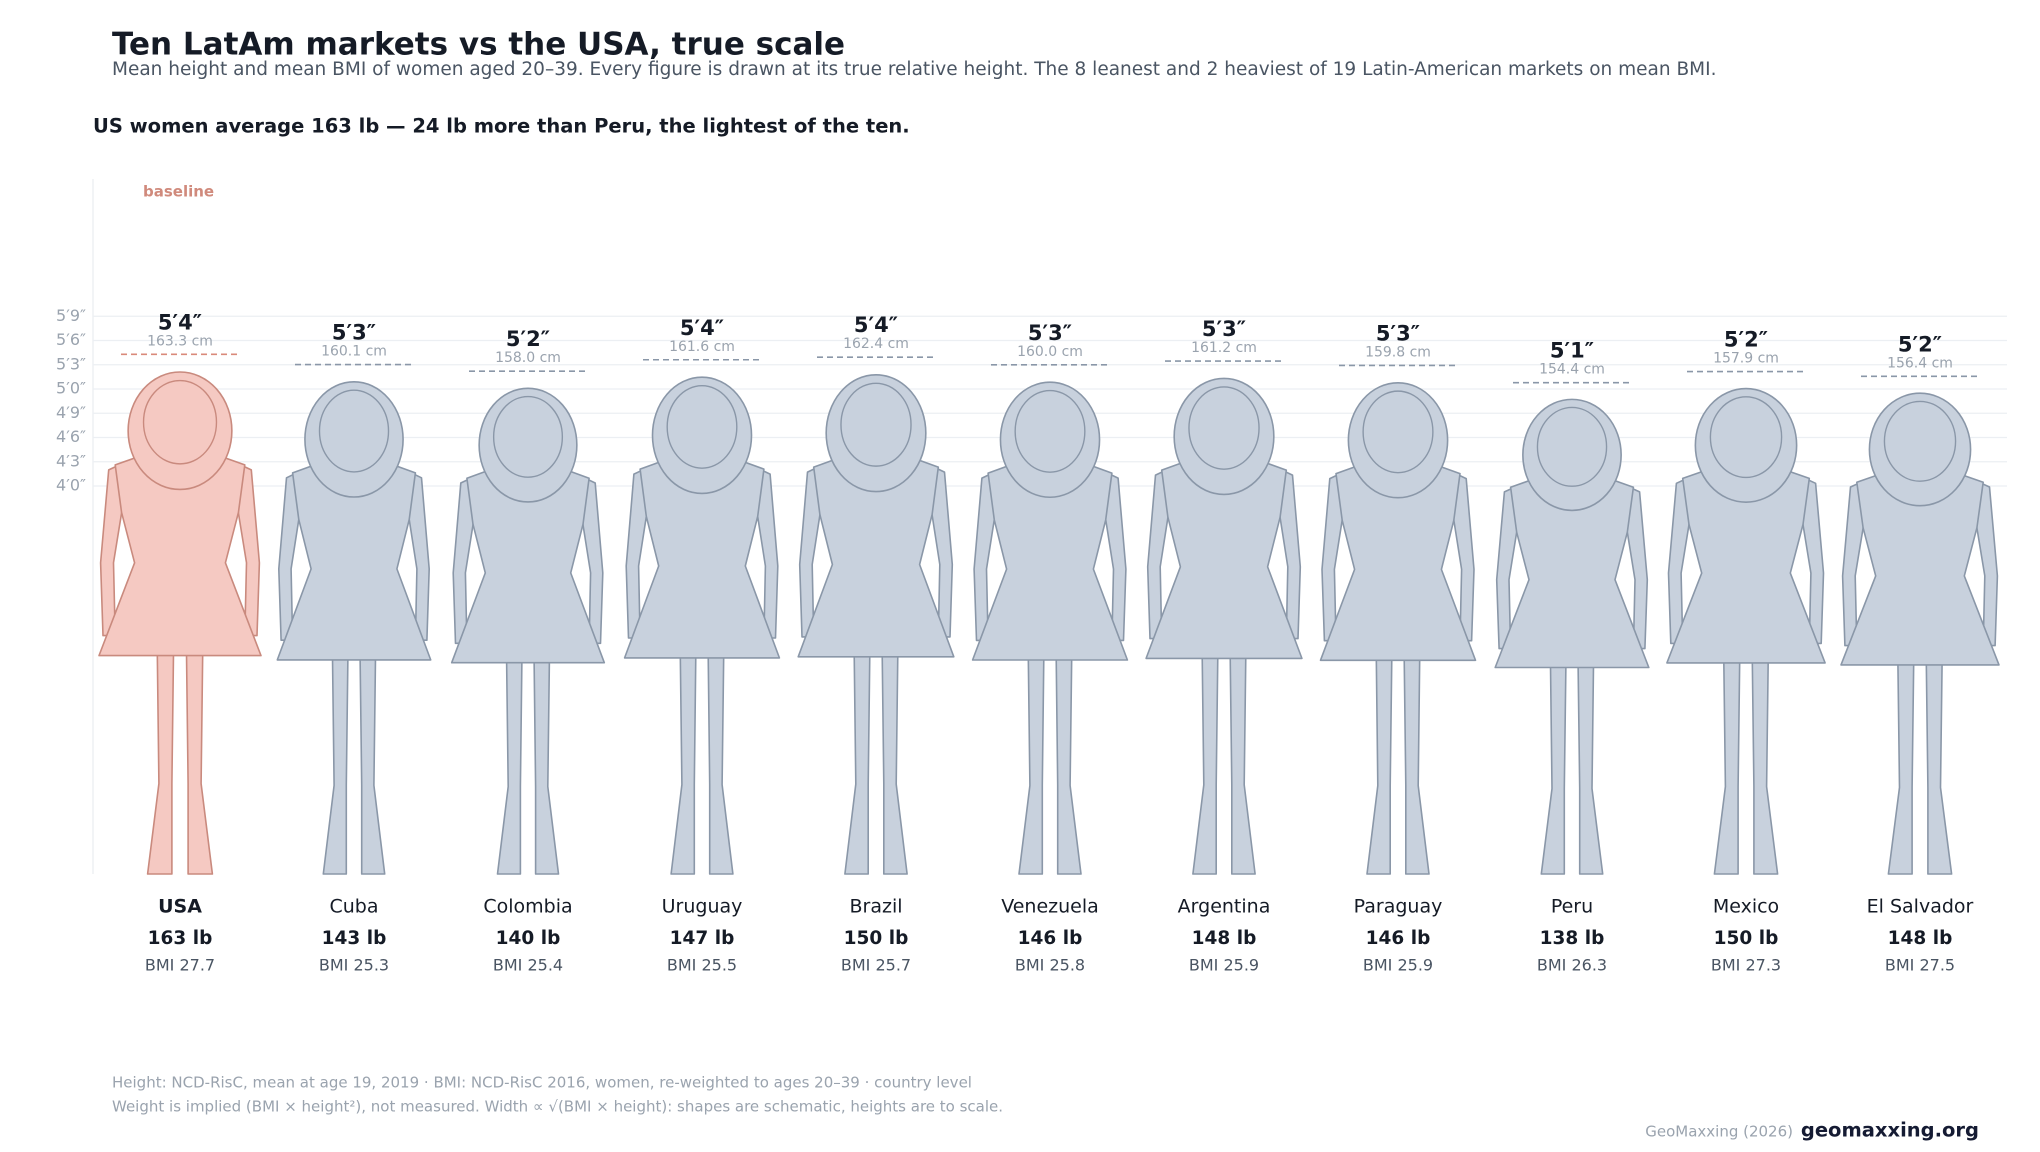 The height and width of the screenshot is (1152, 2040). What do you see at coordinates (1572, 351) in the screenshot?
I see `height-label: 5′1″` at bounding box center [1572, 351].